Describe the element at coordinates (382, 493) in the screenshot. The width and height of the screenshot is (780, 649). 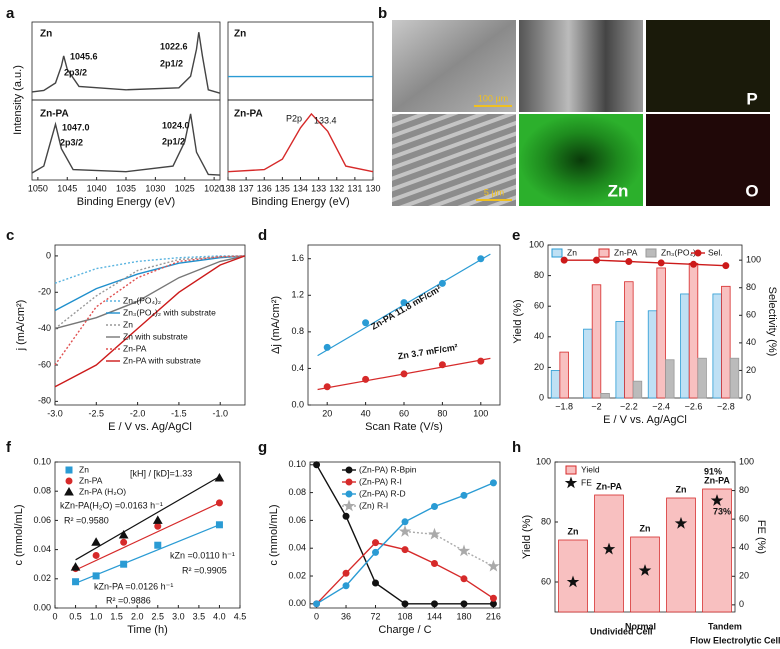
I see `legend-label: (Zn-PA) R-D` at that location.